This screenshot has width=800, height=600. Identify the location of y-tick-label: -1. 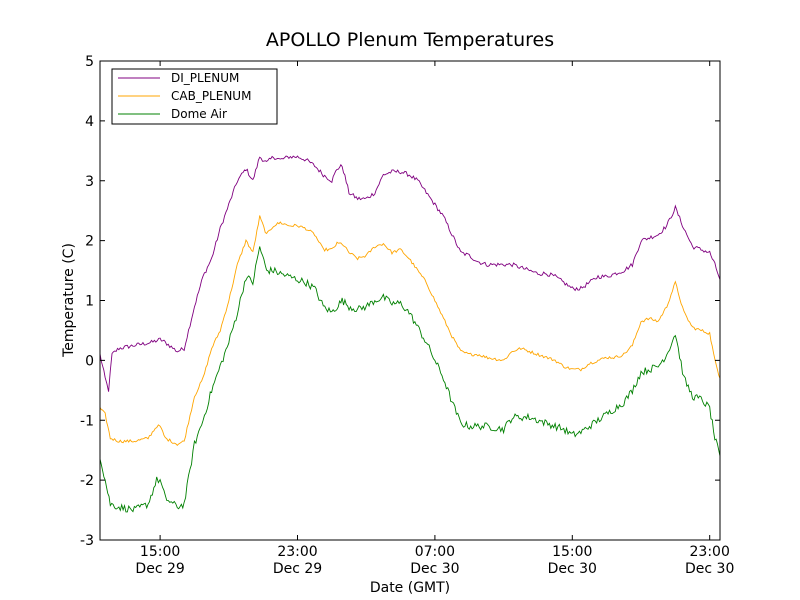
(87, 421).